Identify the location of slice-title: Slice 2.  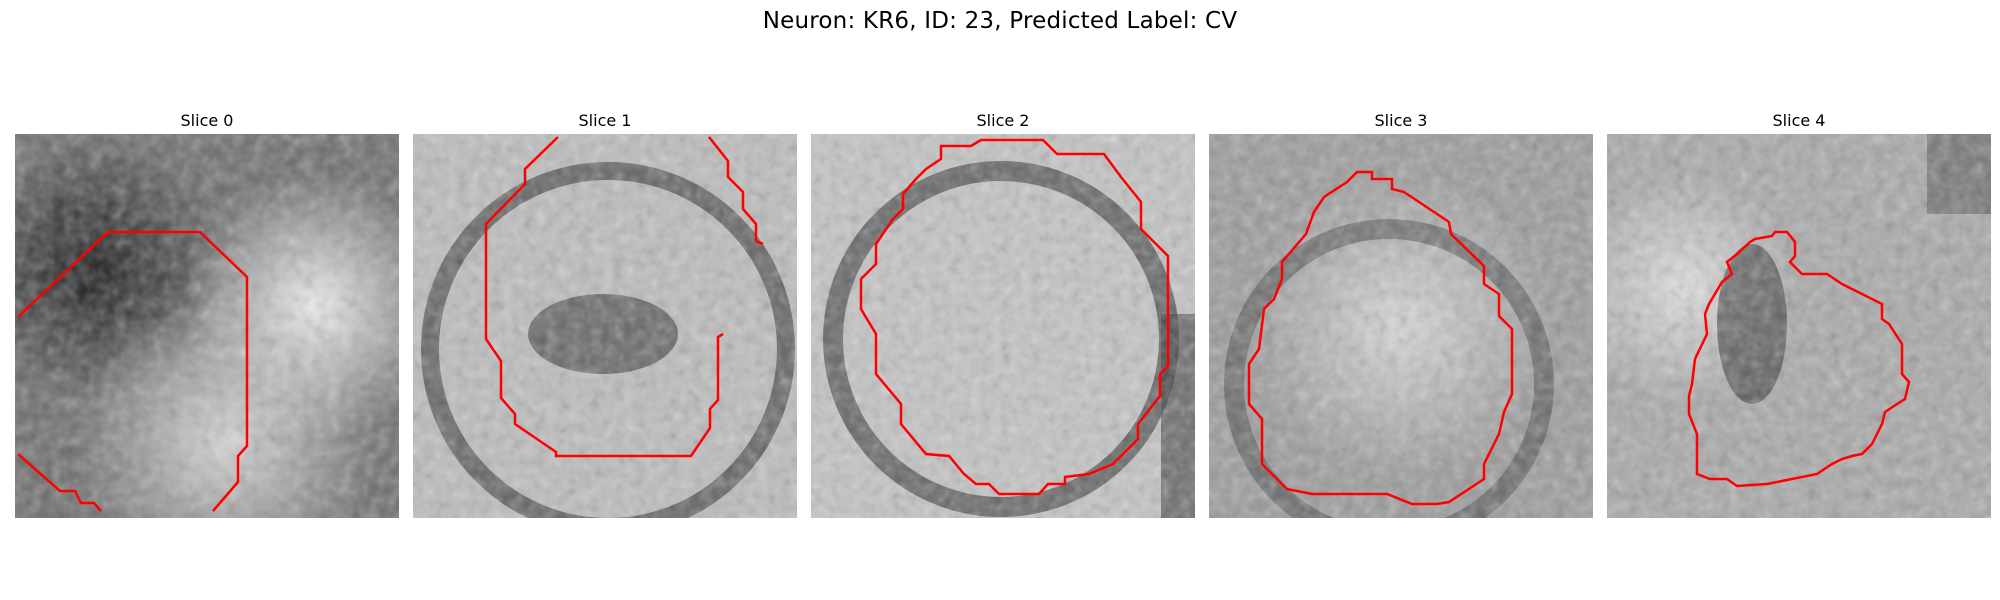
(1003, 120).